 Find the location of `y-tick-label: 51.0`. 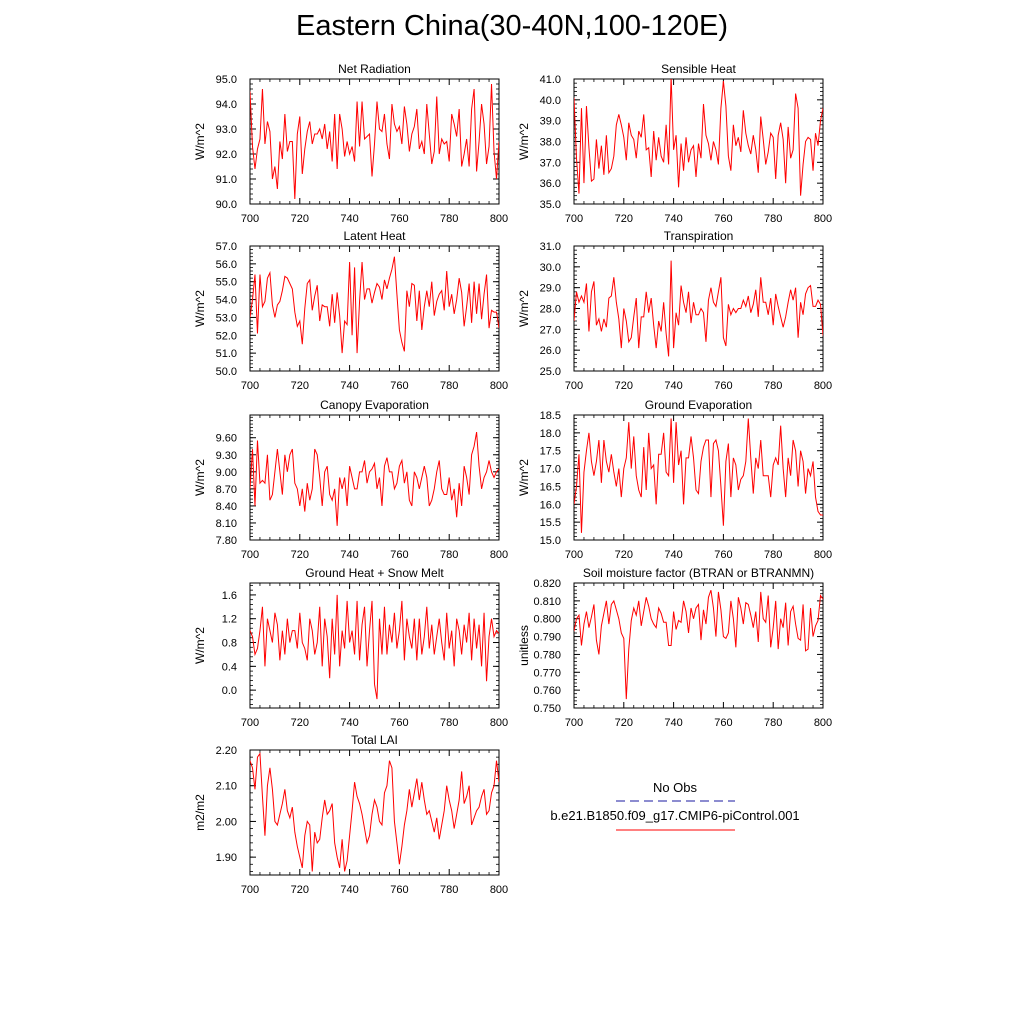

y-tick-label: 51.0 is located at coordinates (226, 354).